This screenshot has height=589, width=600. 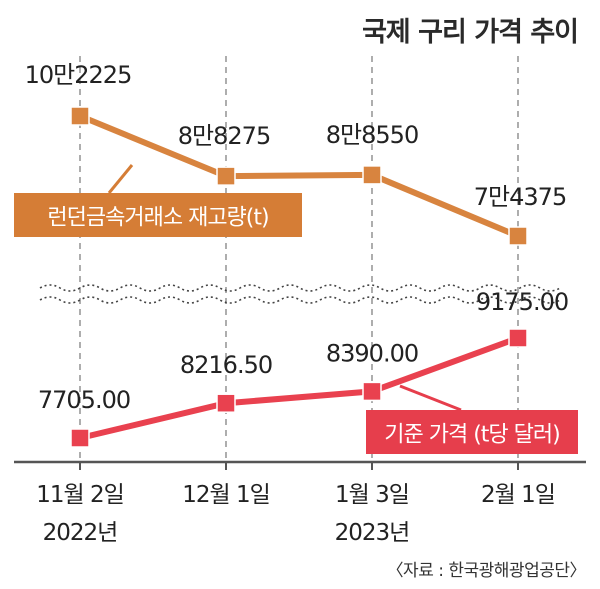 I want to click on x-axis: 11월 2일 2022년 12월 1일 1월 3일 2023년 2월 1일, so click(x=300, y=503).